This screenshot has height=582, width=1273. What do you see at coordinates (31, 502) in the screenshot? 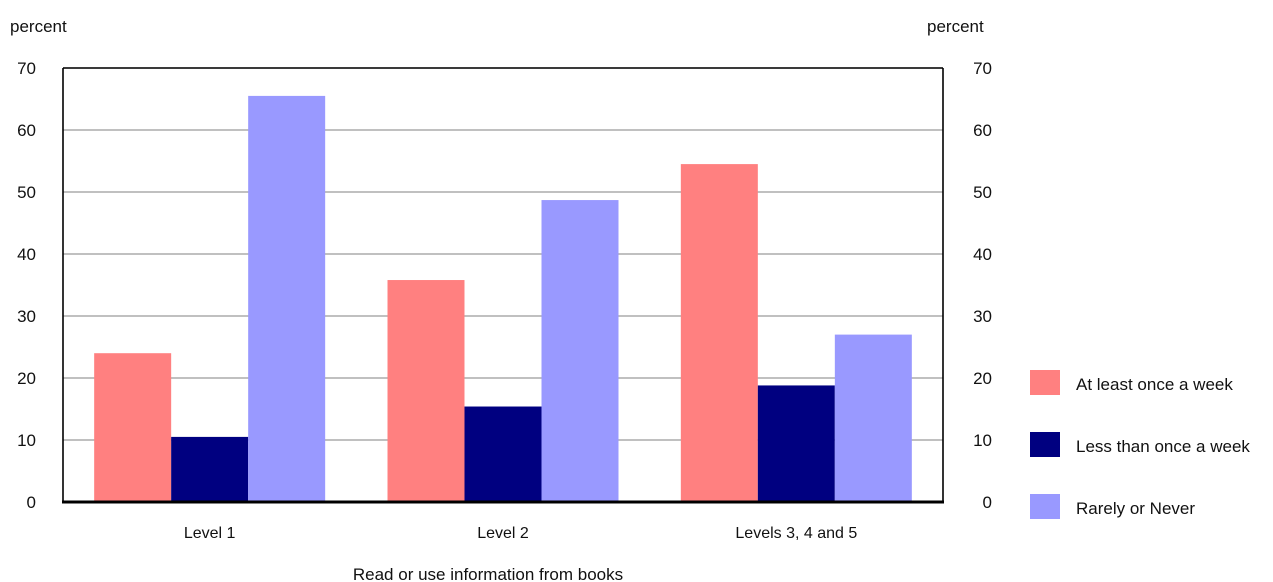
I see `y-tick-label-left: 0` at bounding box center [31, 502].